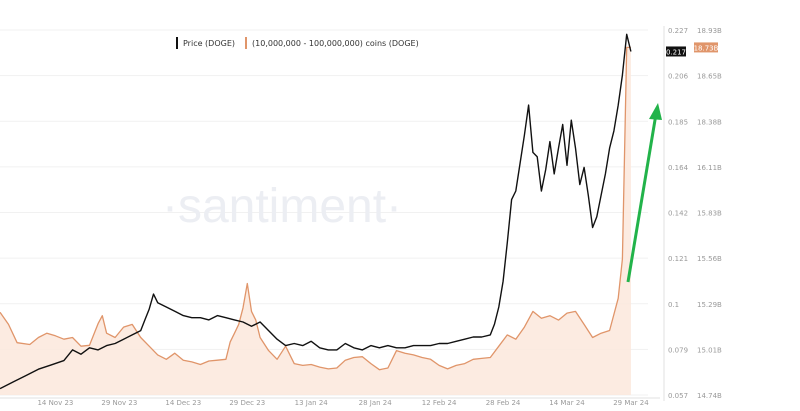 This screenshot has height=411, width=800. What do you see at coordinates (709, 77) in the screenshot?
I see `right-axis-tick-label: 18.65B` at bounding box center [709, 77].